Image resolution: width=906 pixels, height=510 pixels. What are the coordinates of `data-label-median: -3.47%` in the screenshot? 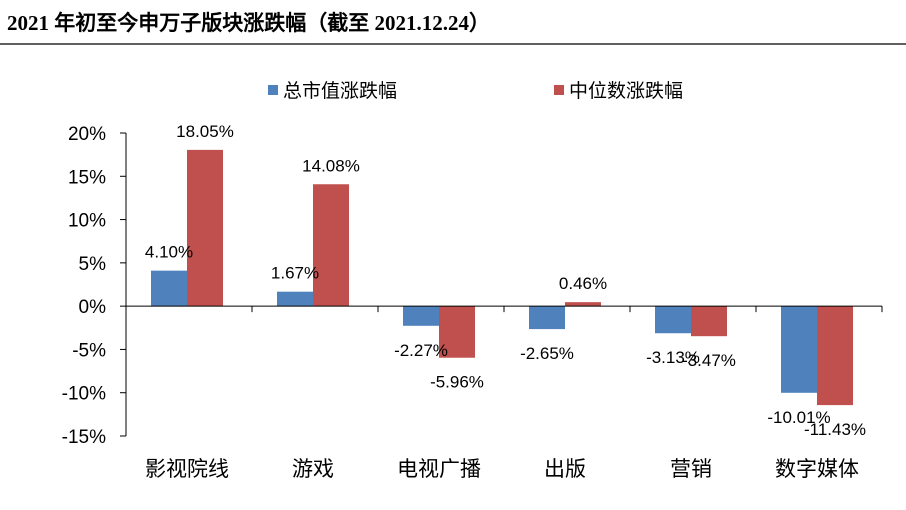 It's located at (709, 360).